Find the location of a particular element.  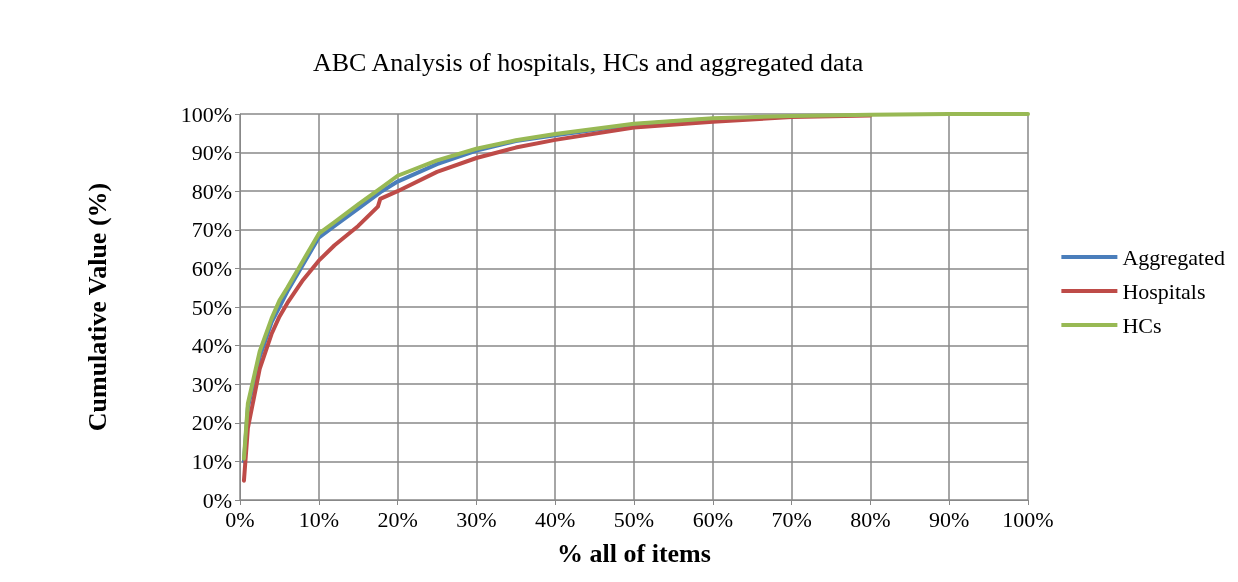

y-tick-label: 20% is located at coordinates (211, 423).